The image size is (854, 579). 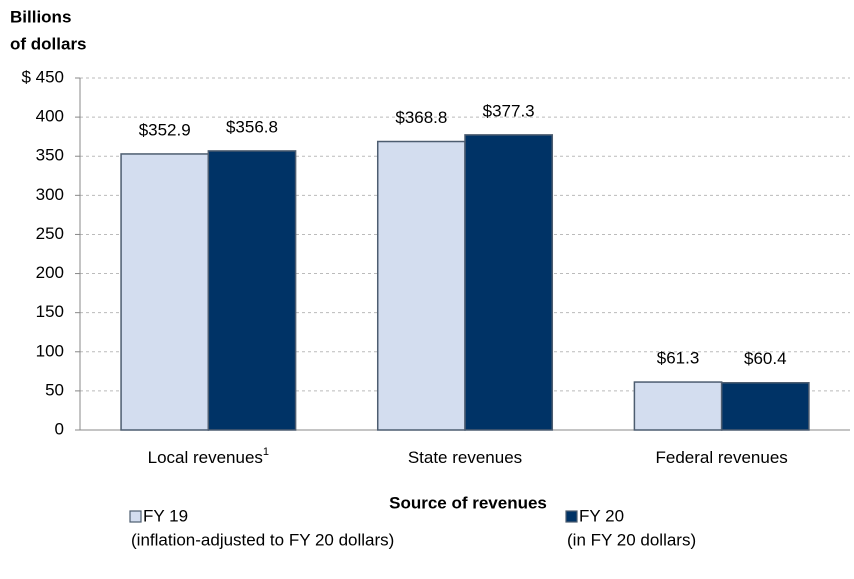 I want to click on y-axis-title: of dollars, so click(x=48, y=43).